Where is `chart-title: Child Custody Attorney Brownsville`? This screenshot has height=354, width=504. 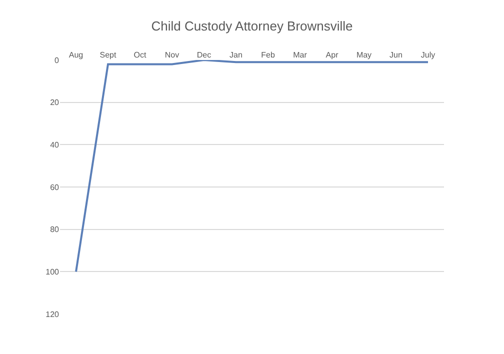 chart-title: Child Custody Attorney Brownsville is located at coordinates (252, 26).